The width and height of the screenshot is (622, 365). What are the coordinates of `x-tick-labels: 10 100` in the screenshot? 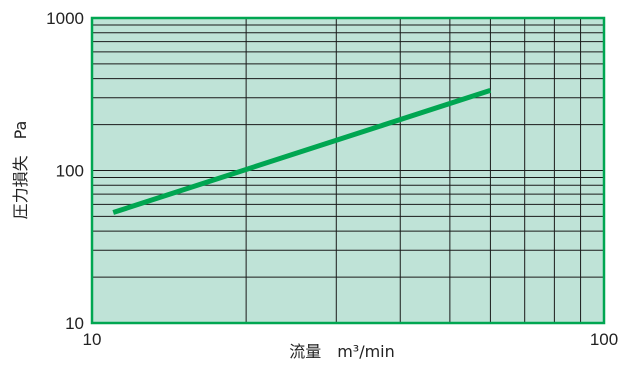 It's located at (351, 339).